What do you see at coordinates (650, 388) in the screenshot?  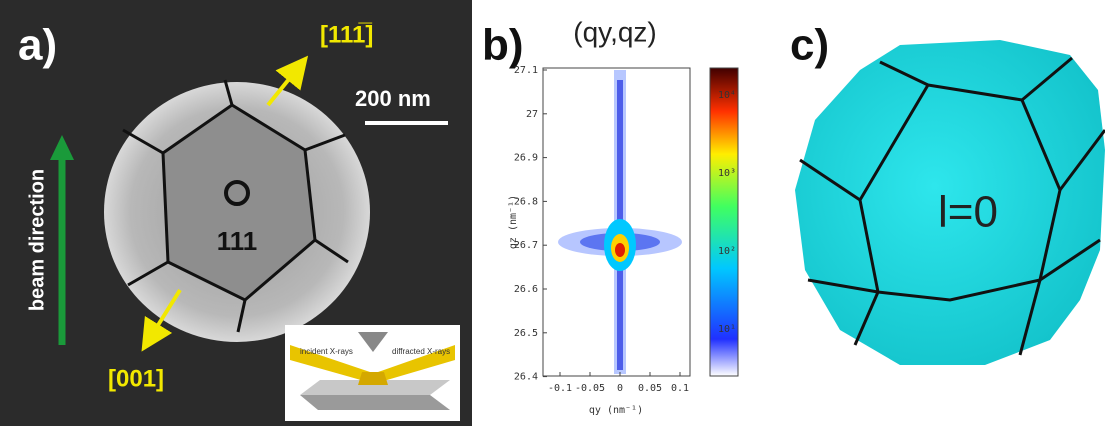 I see `x-tick-label: 0.05` at bounding box center [650, 388].